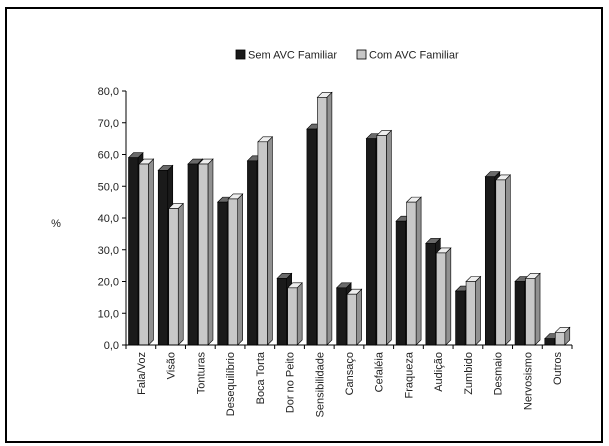  Describe the element at coordinates (108, 187) in the screenshot. I see `y-tick-label: 50,0` at that location.